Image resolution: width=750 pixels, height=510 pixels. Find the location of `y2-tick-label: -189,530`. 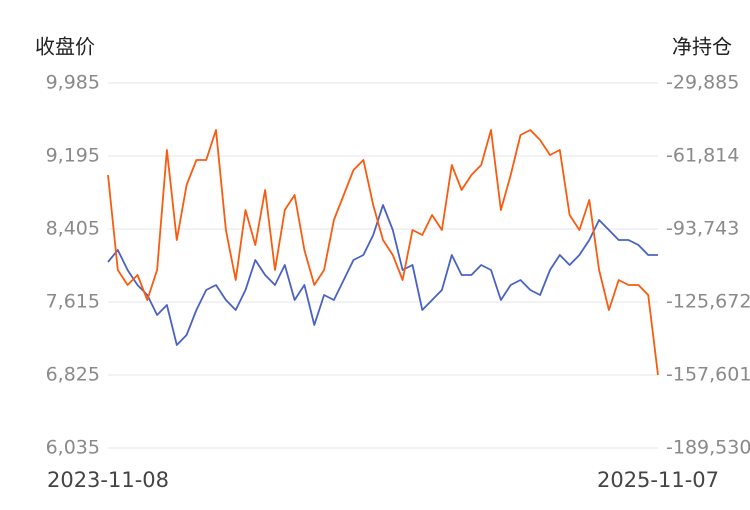

y2-tick-label: -189,530 is located at coordinates (708, 448).